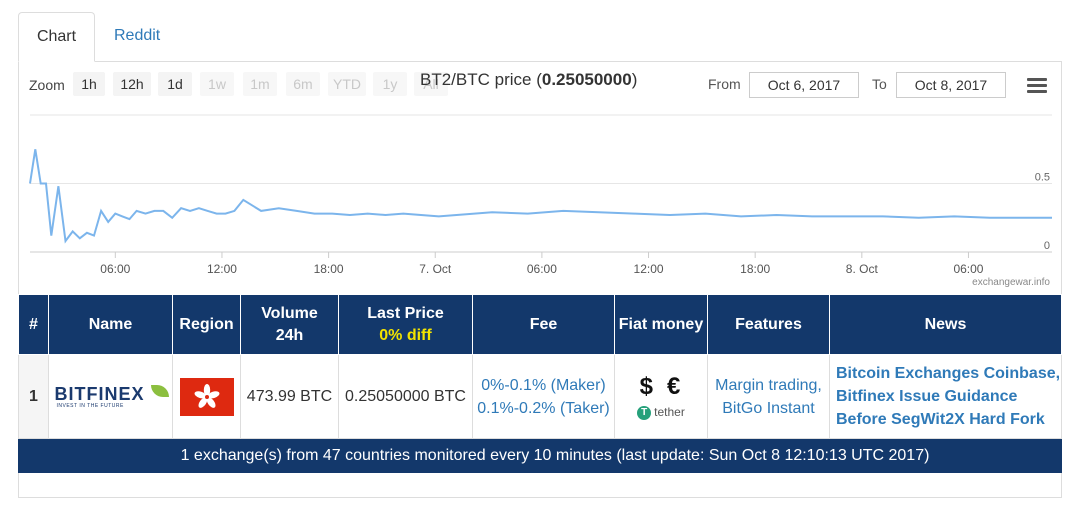  I want to click on feature-margin-trading: Margin trading,, so click(768, 385).